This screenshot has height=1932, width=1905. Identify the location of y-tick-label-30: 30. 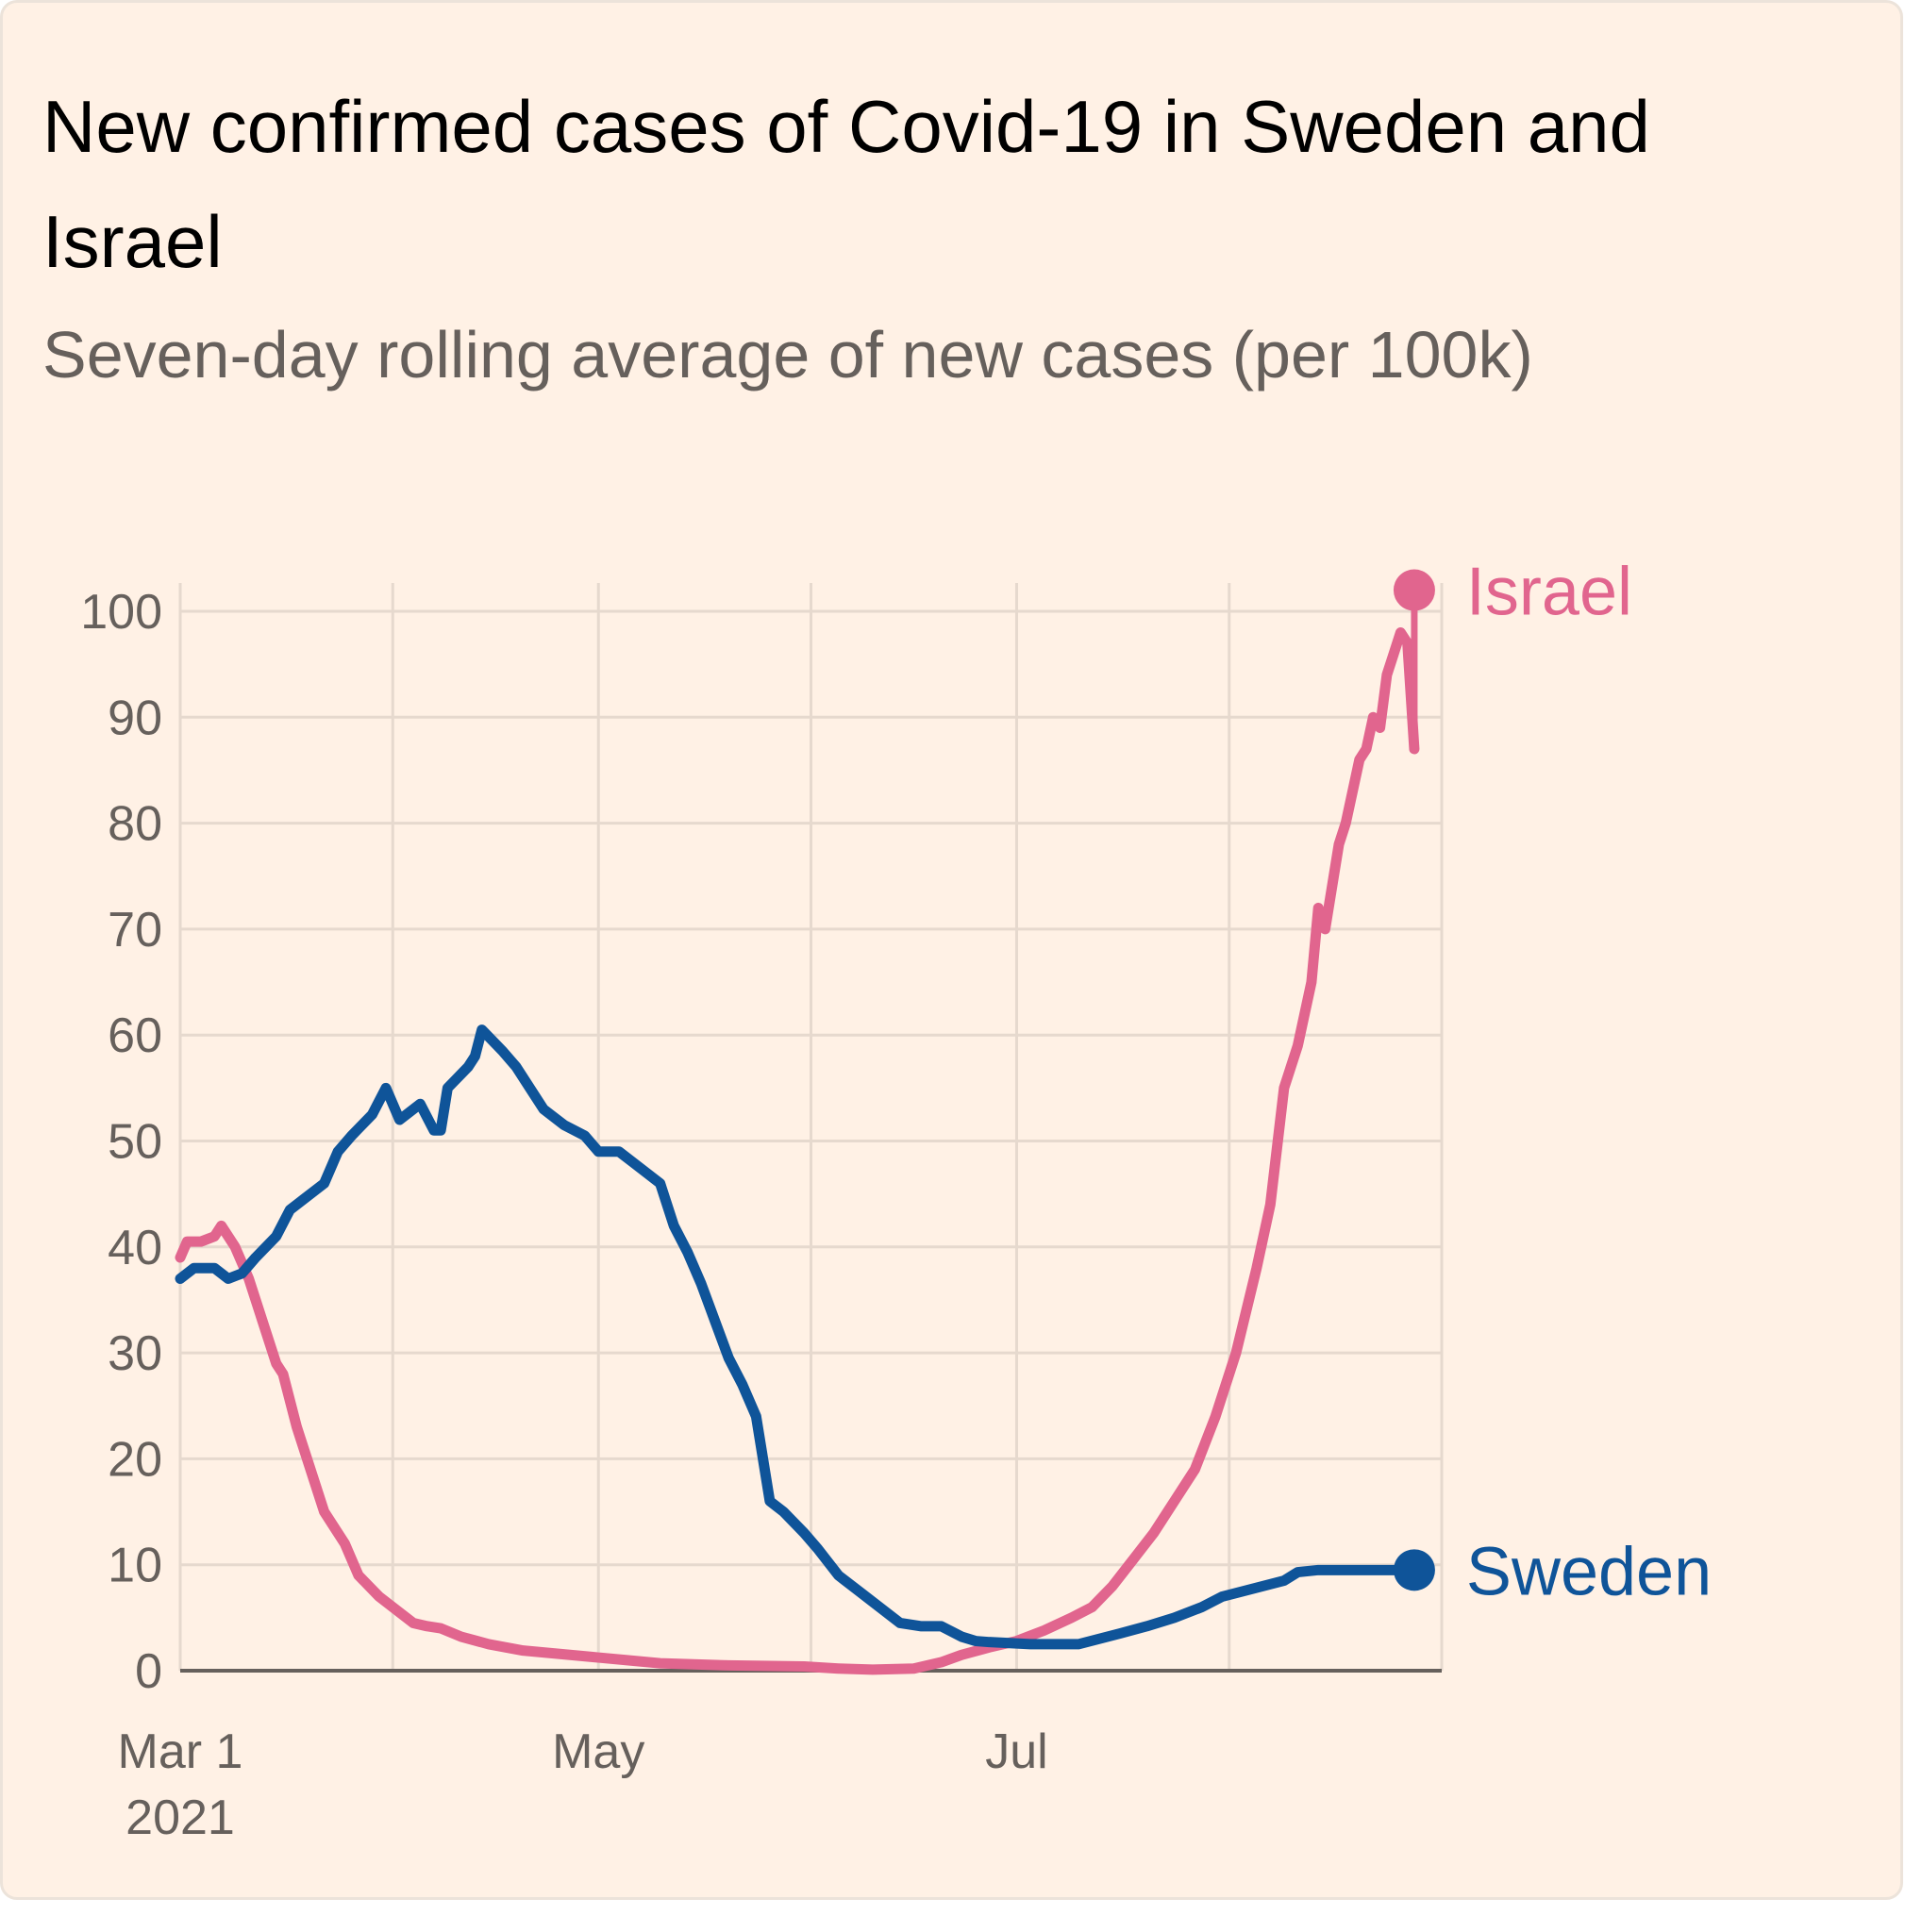
(135, 1353).